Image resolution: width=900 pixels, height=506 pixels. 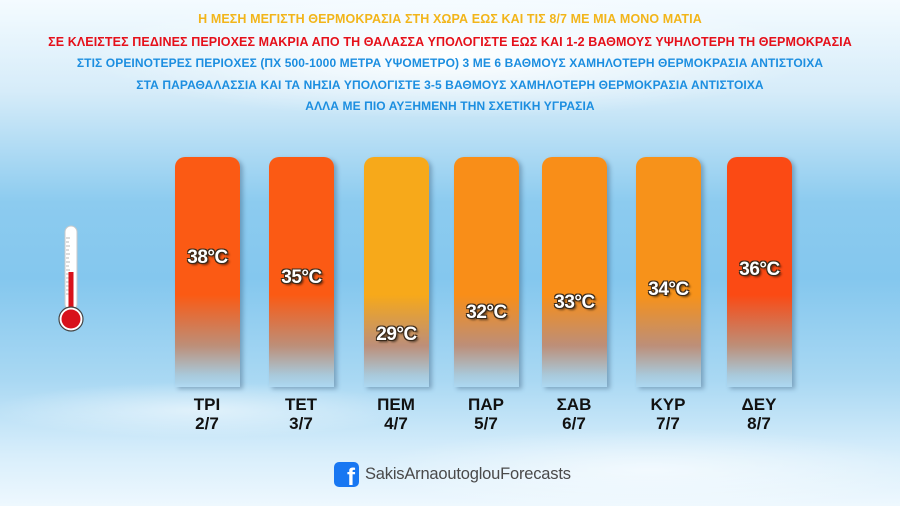 What do you see at coordinates (396, 272) in the screenshot?
I see `temperature-bar: 29°C` at bounding box center [396, 272].